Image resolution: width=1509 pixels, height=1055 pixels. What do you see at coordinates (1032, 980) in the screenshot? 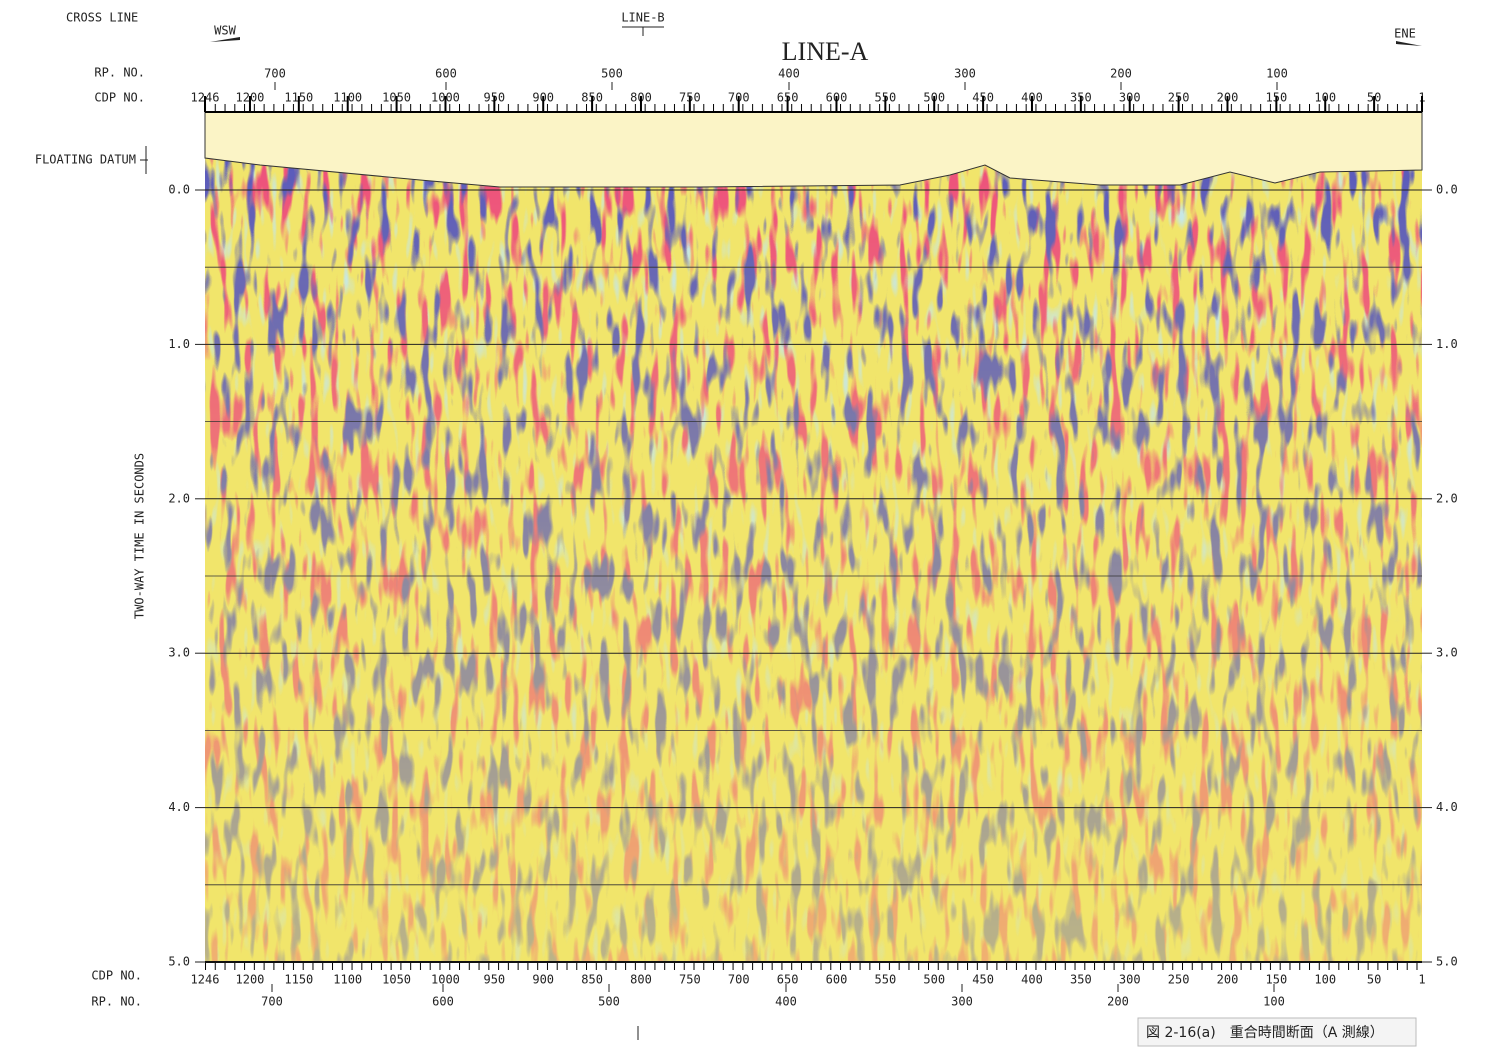
I see `cdp-tick-label: 400` at bounding box center [1032, 980].